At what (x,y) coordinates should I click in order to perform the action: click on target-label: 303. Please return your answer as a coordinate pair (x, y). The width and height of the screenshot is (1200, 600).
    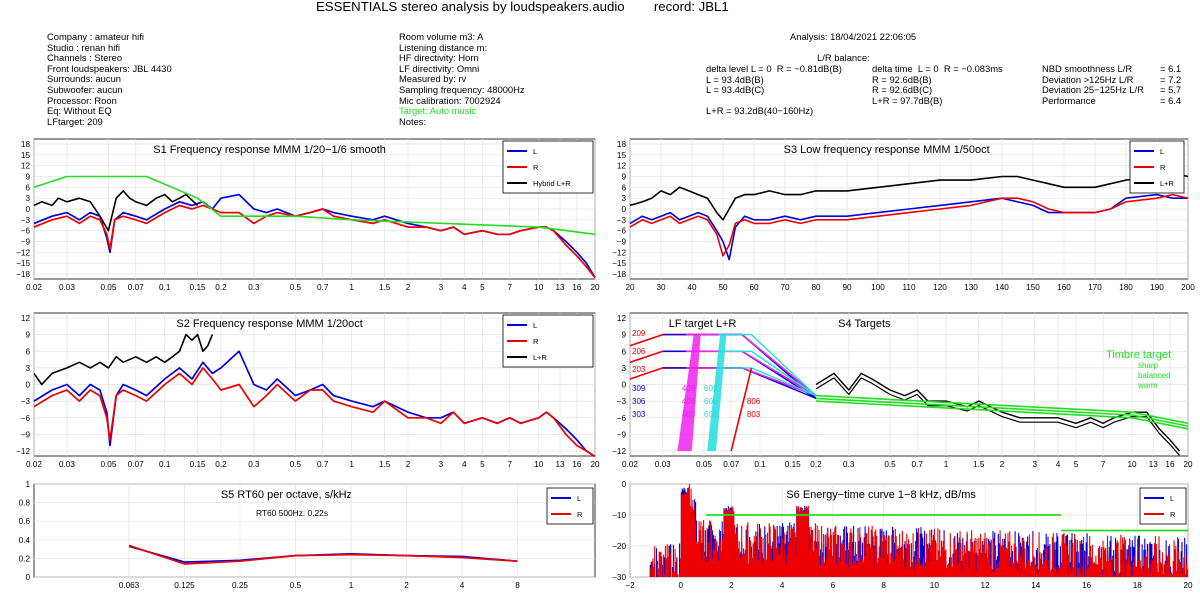
    Looking at the image, I should click on (639, 414).